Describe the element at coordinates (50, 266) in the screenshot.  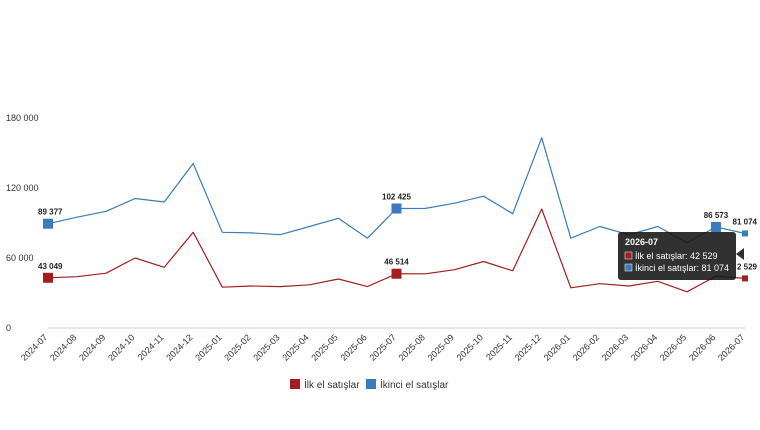
I see `data-label: 43 049` at that location.